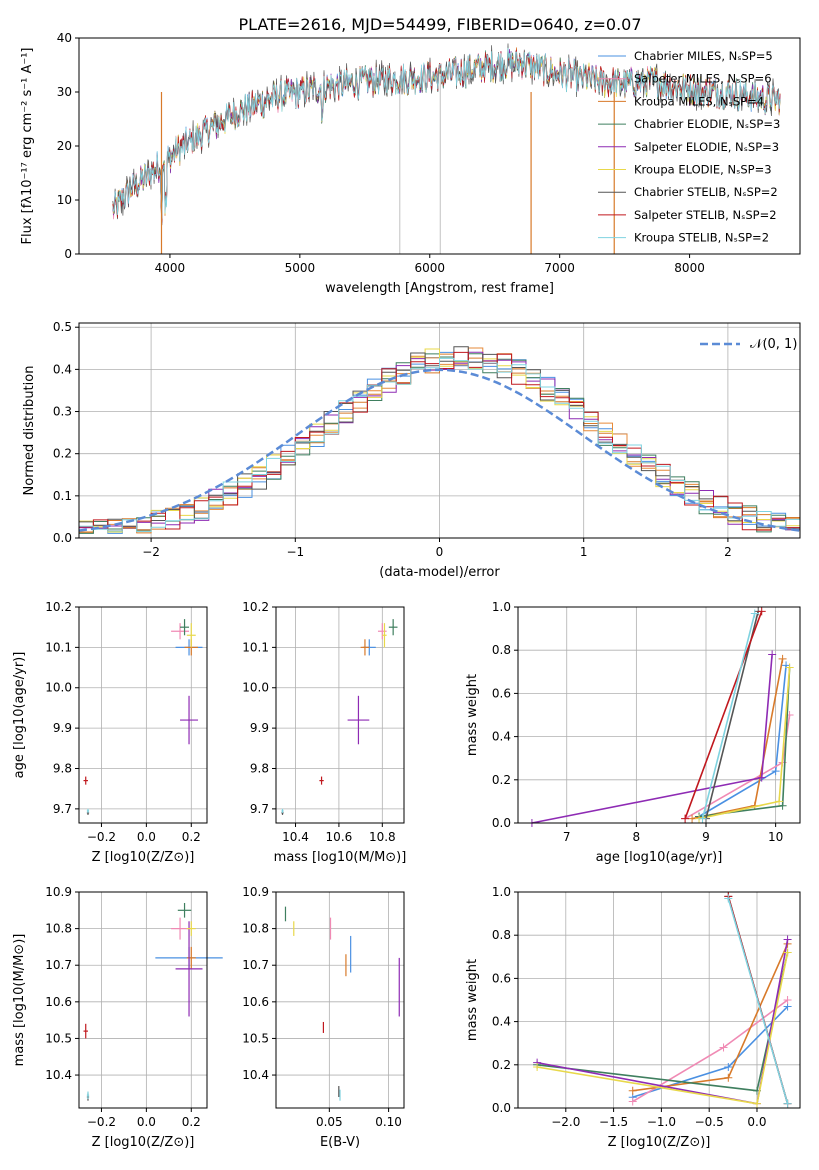 The width and height of the screenshot is (819, 1170). Describe the element at coordinates (775, 837) in the screenshot. I see `x-tick-label: 10` at that location.